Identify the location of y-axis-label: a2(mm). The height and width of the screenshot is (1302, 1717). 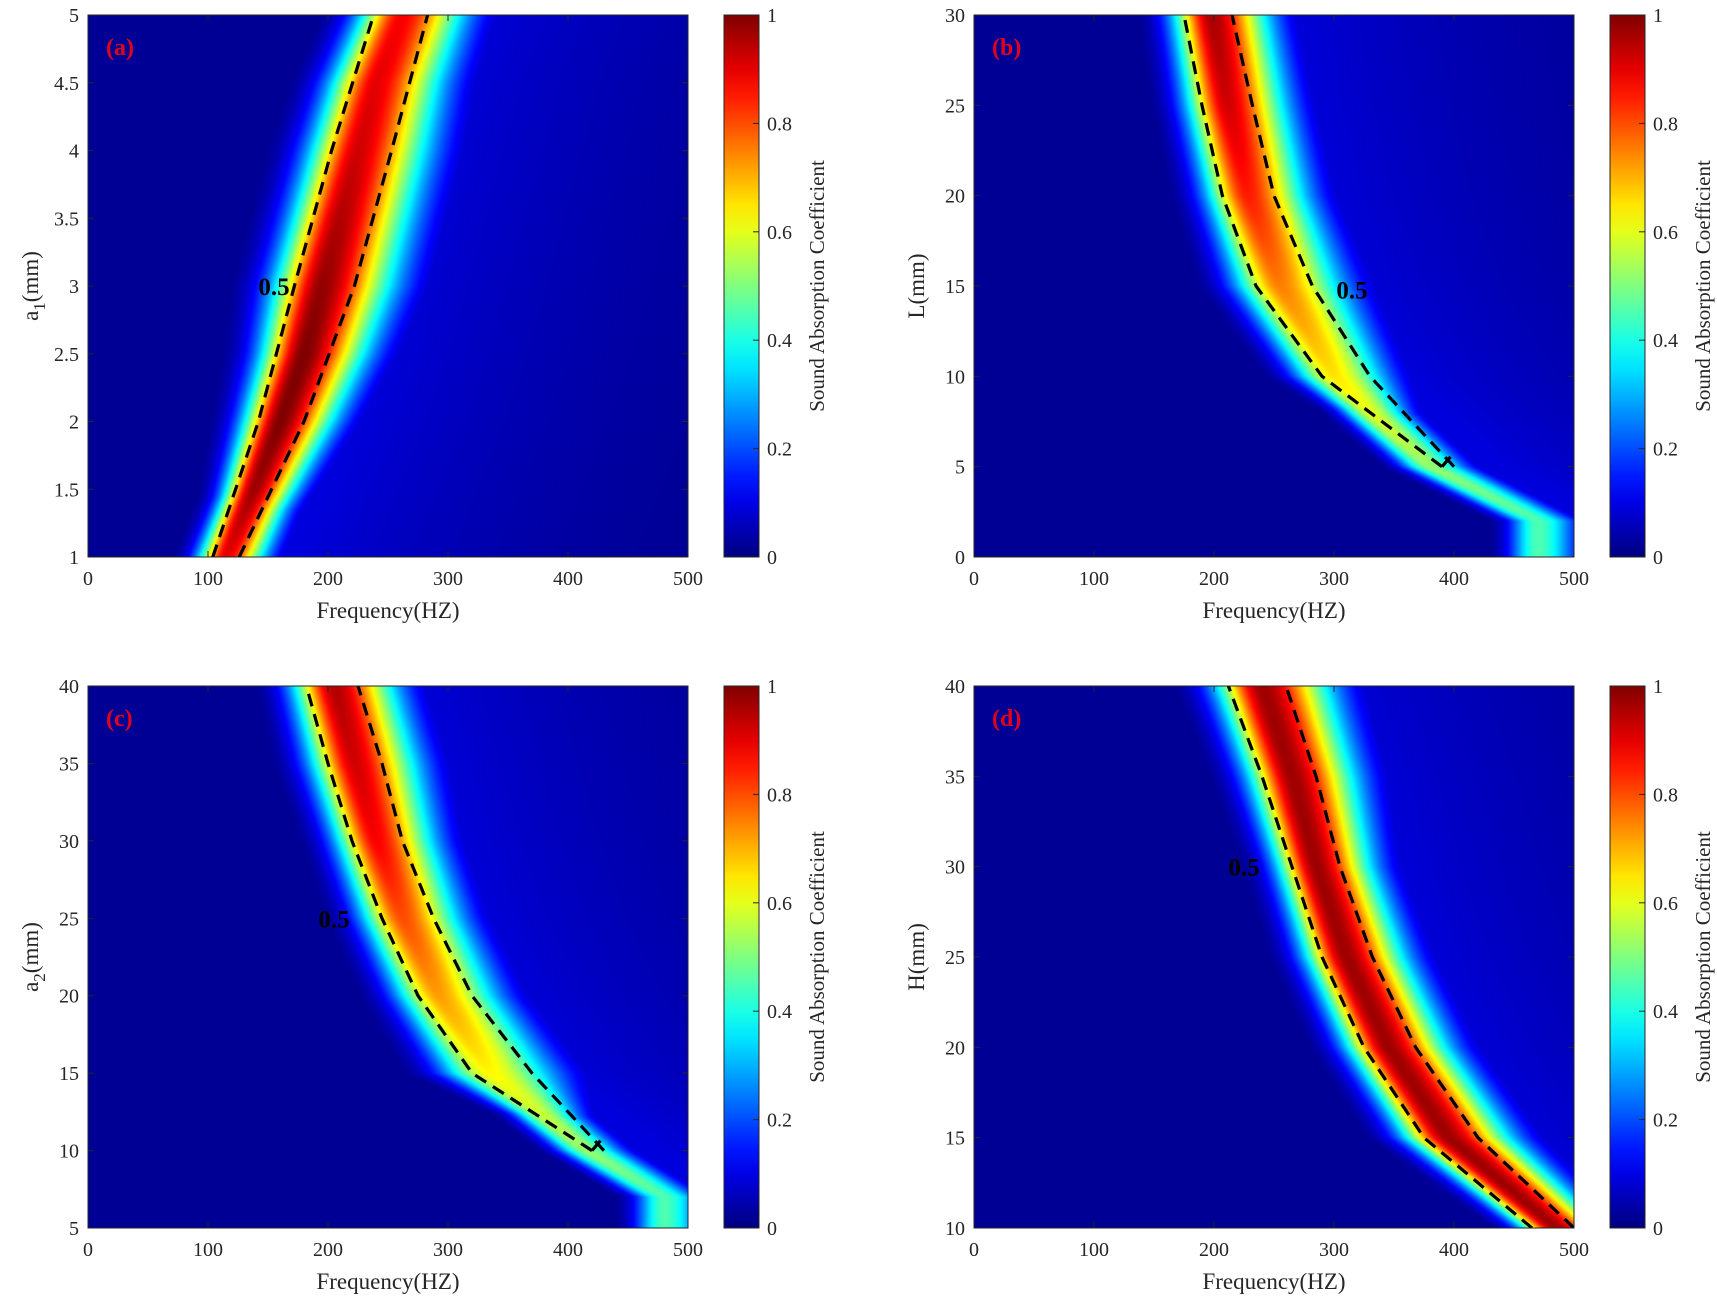
(33, 957).